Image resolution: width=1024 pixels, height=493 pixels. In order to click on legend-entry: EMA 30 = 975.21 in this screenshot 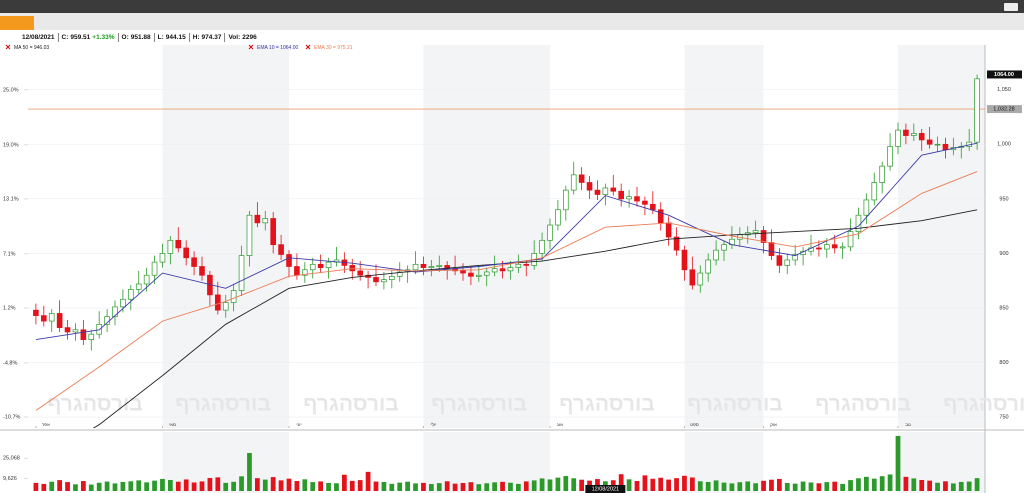, I will do `click(333, 48)`.